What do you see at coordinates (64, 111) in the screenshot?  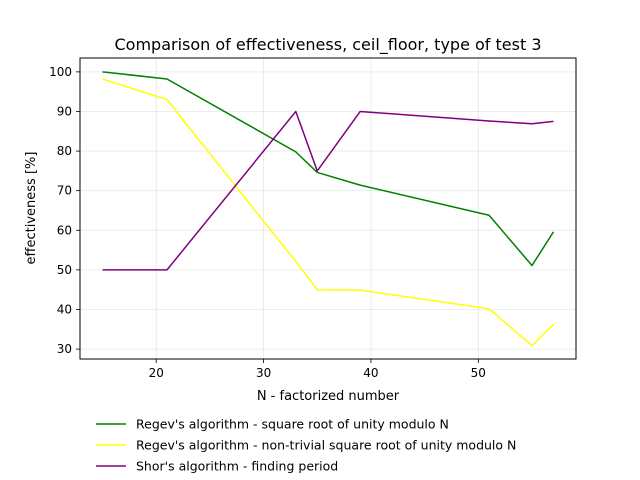 I see `y-tick-label: 90` at bounding box center [64, 111].